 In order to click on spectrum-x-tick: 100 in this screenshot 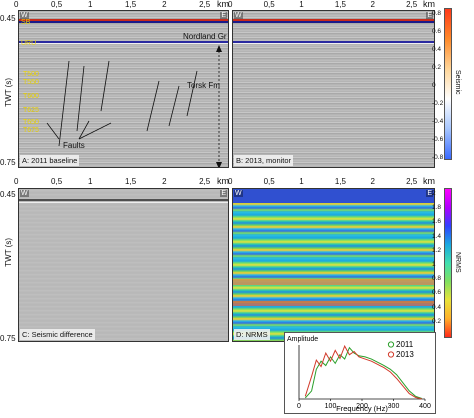, I will do `click(331, 406)`.